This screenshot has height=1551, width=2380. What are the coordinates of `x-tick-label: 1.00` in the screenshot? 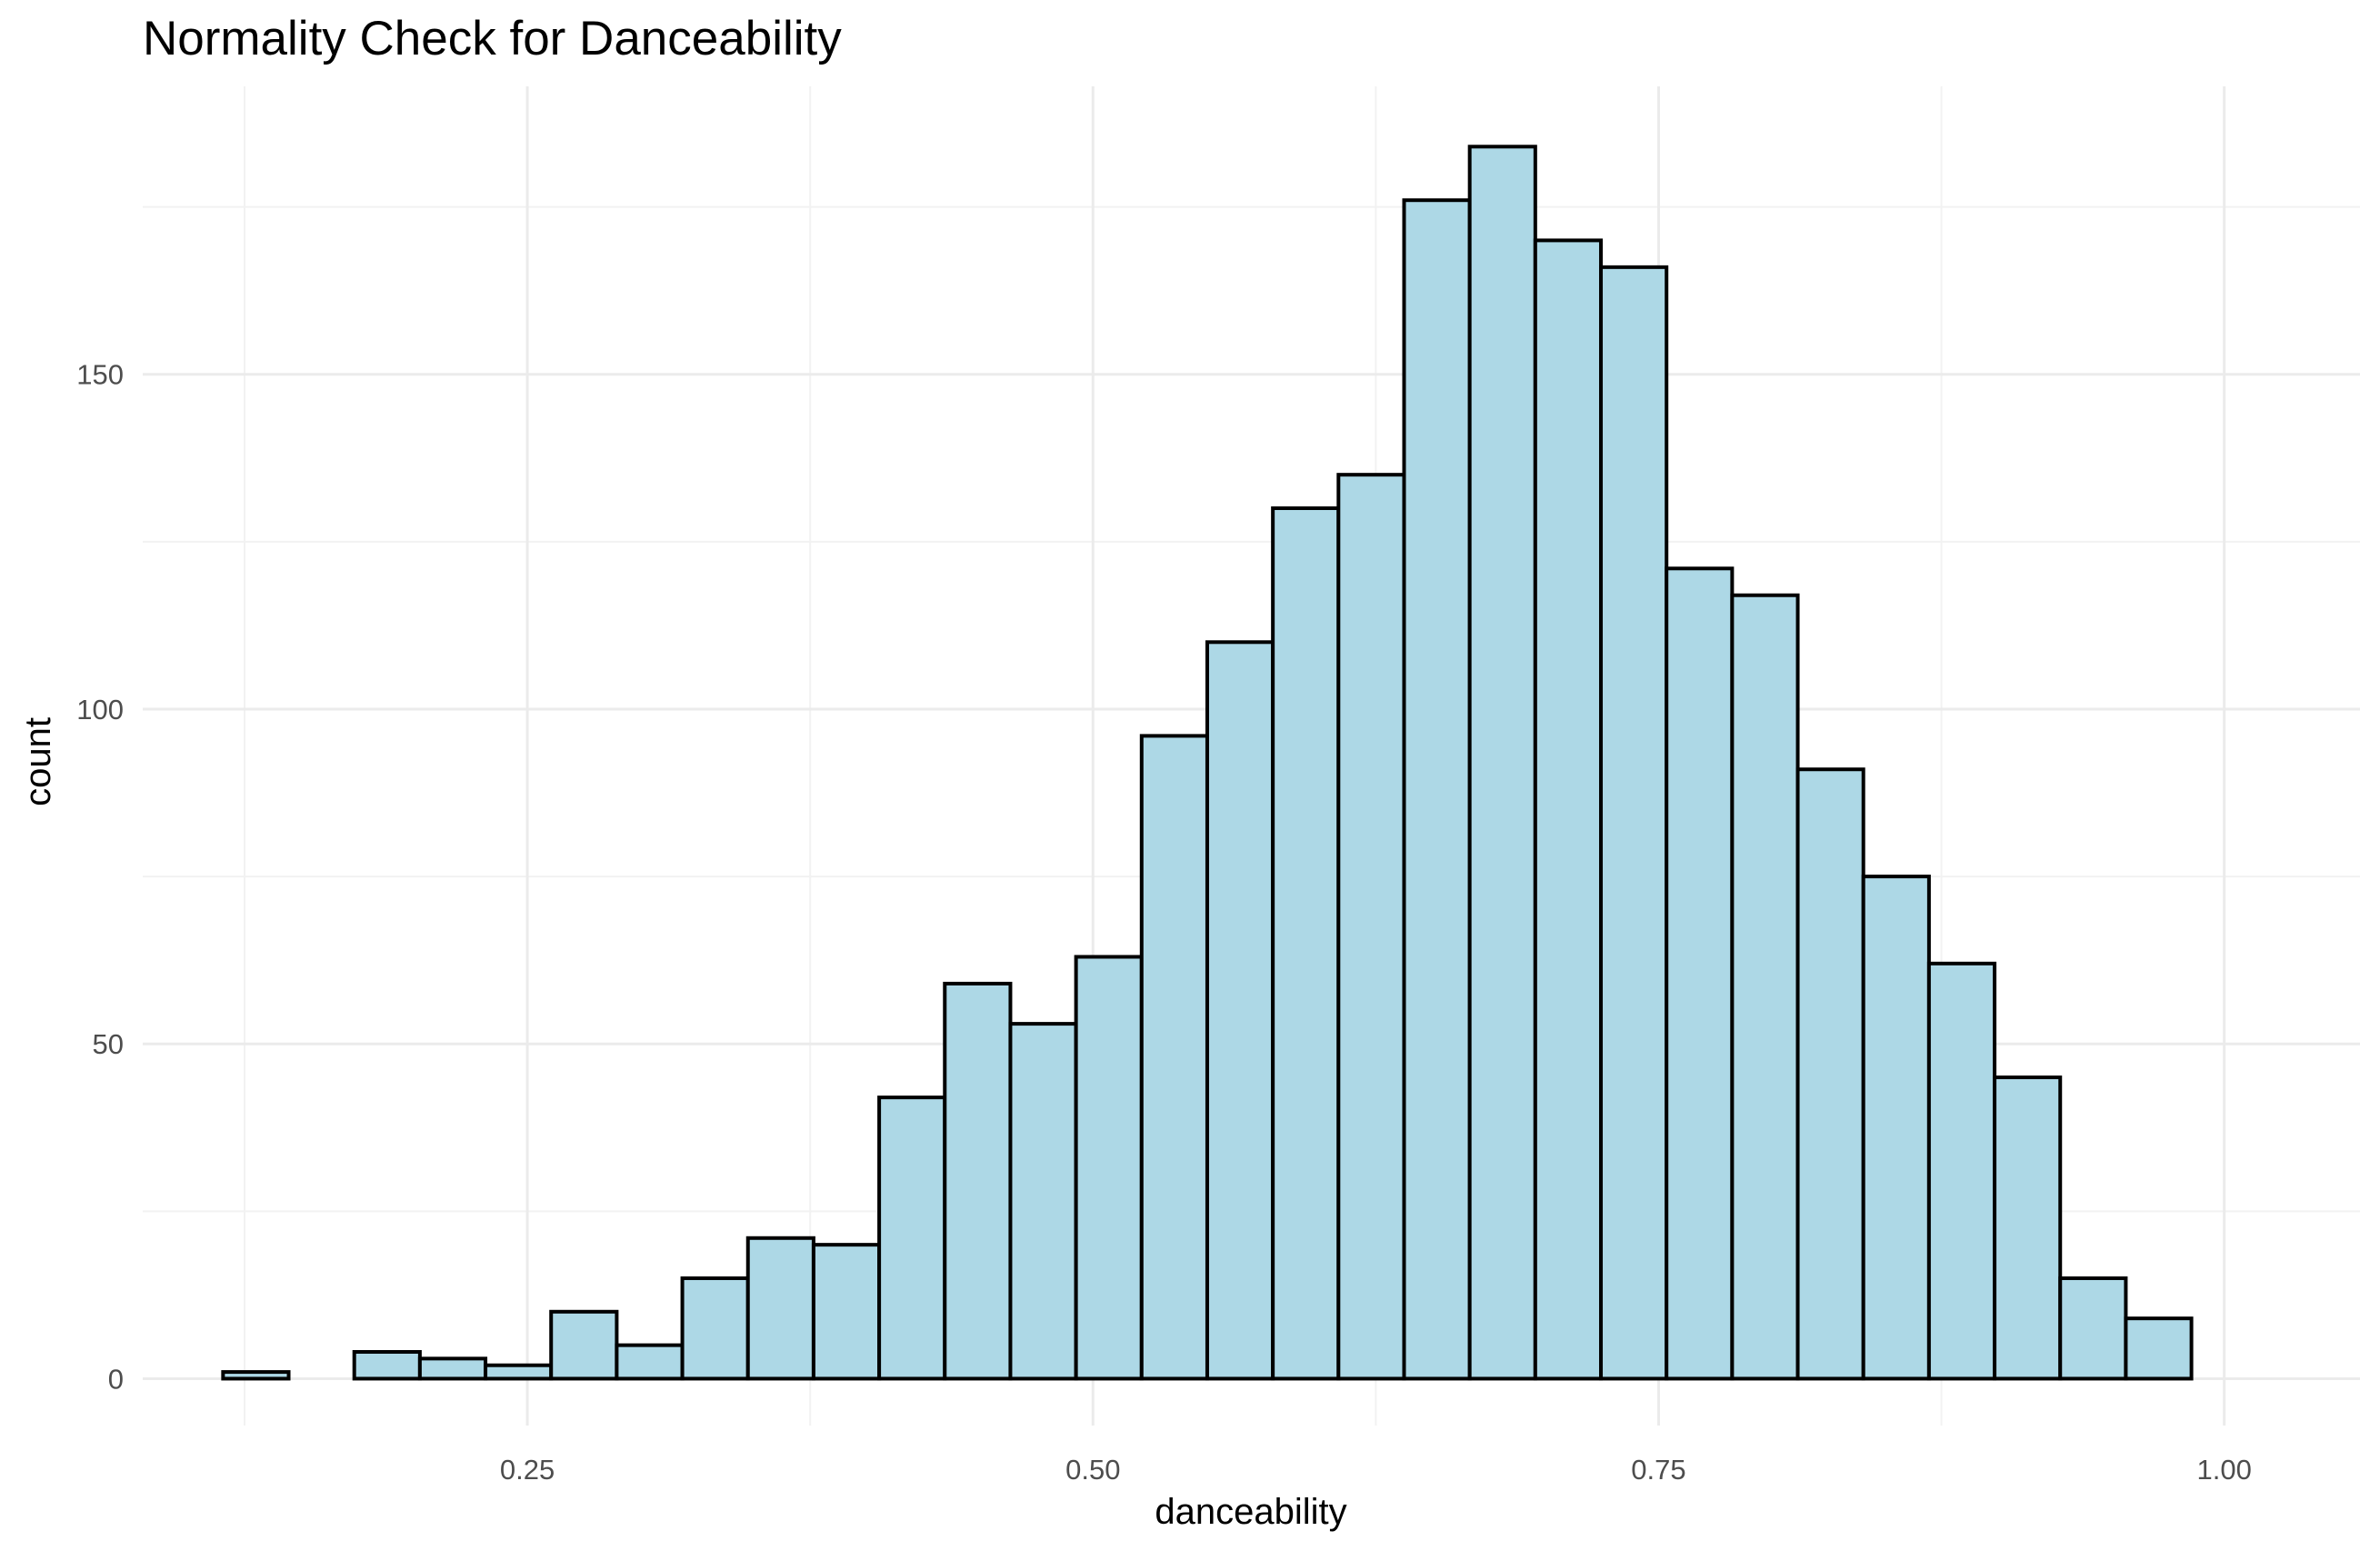 It's located at (2224, 1470).